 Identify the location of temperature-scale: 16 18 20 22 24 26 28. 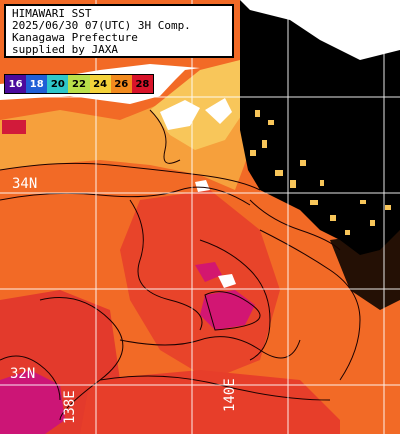
(79, 84).